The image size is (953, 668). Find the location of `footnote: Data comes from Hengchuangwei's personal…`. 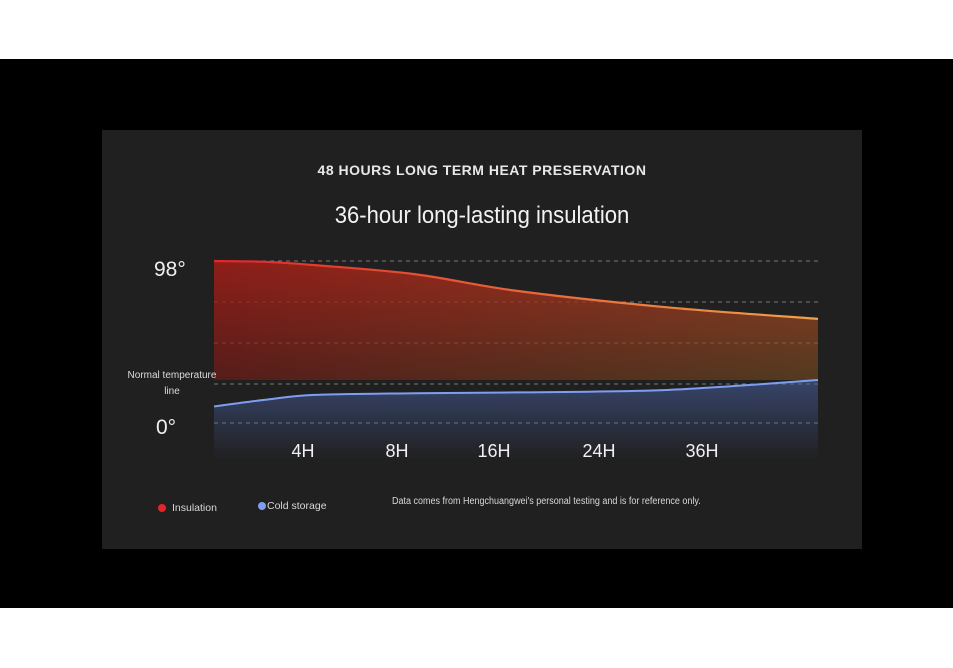

footnote: Data comes from Hengchuangwei's personal… is located at coordinates (546, 501).